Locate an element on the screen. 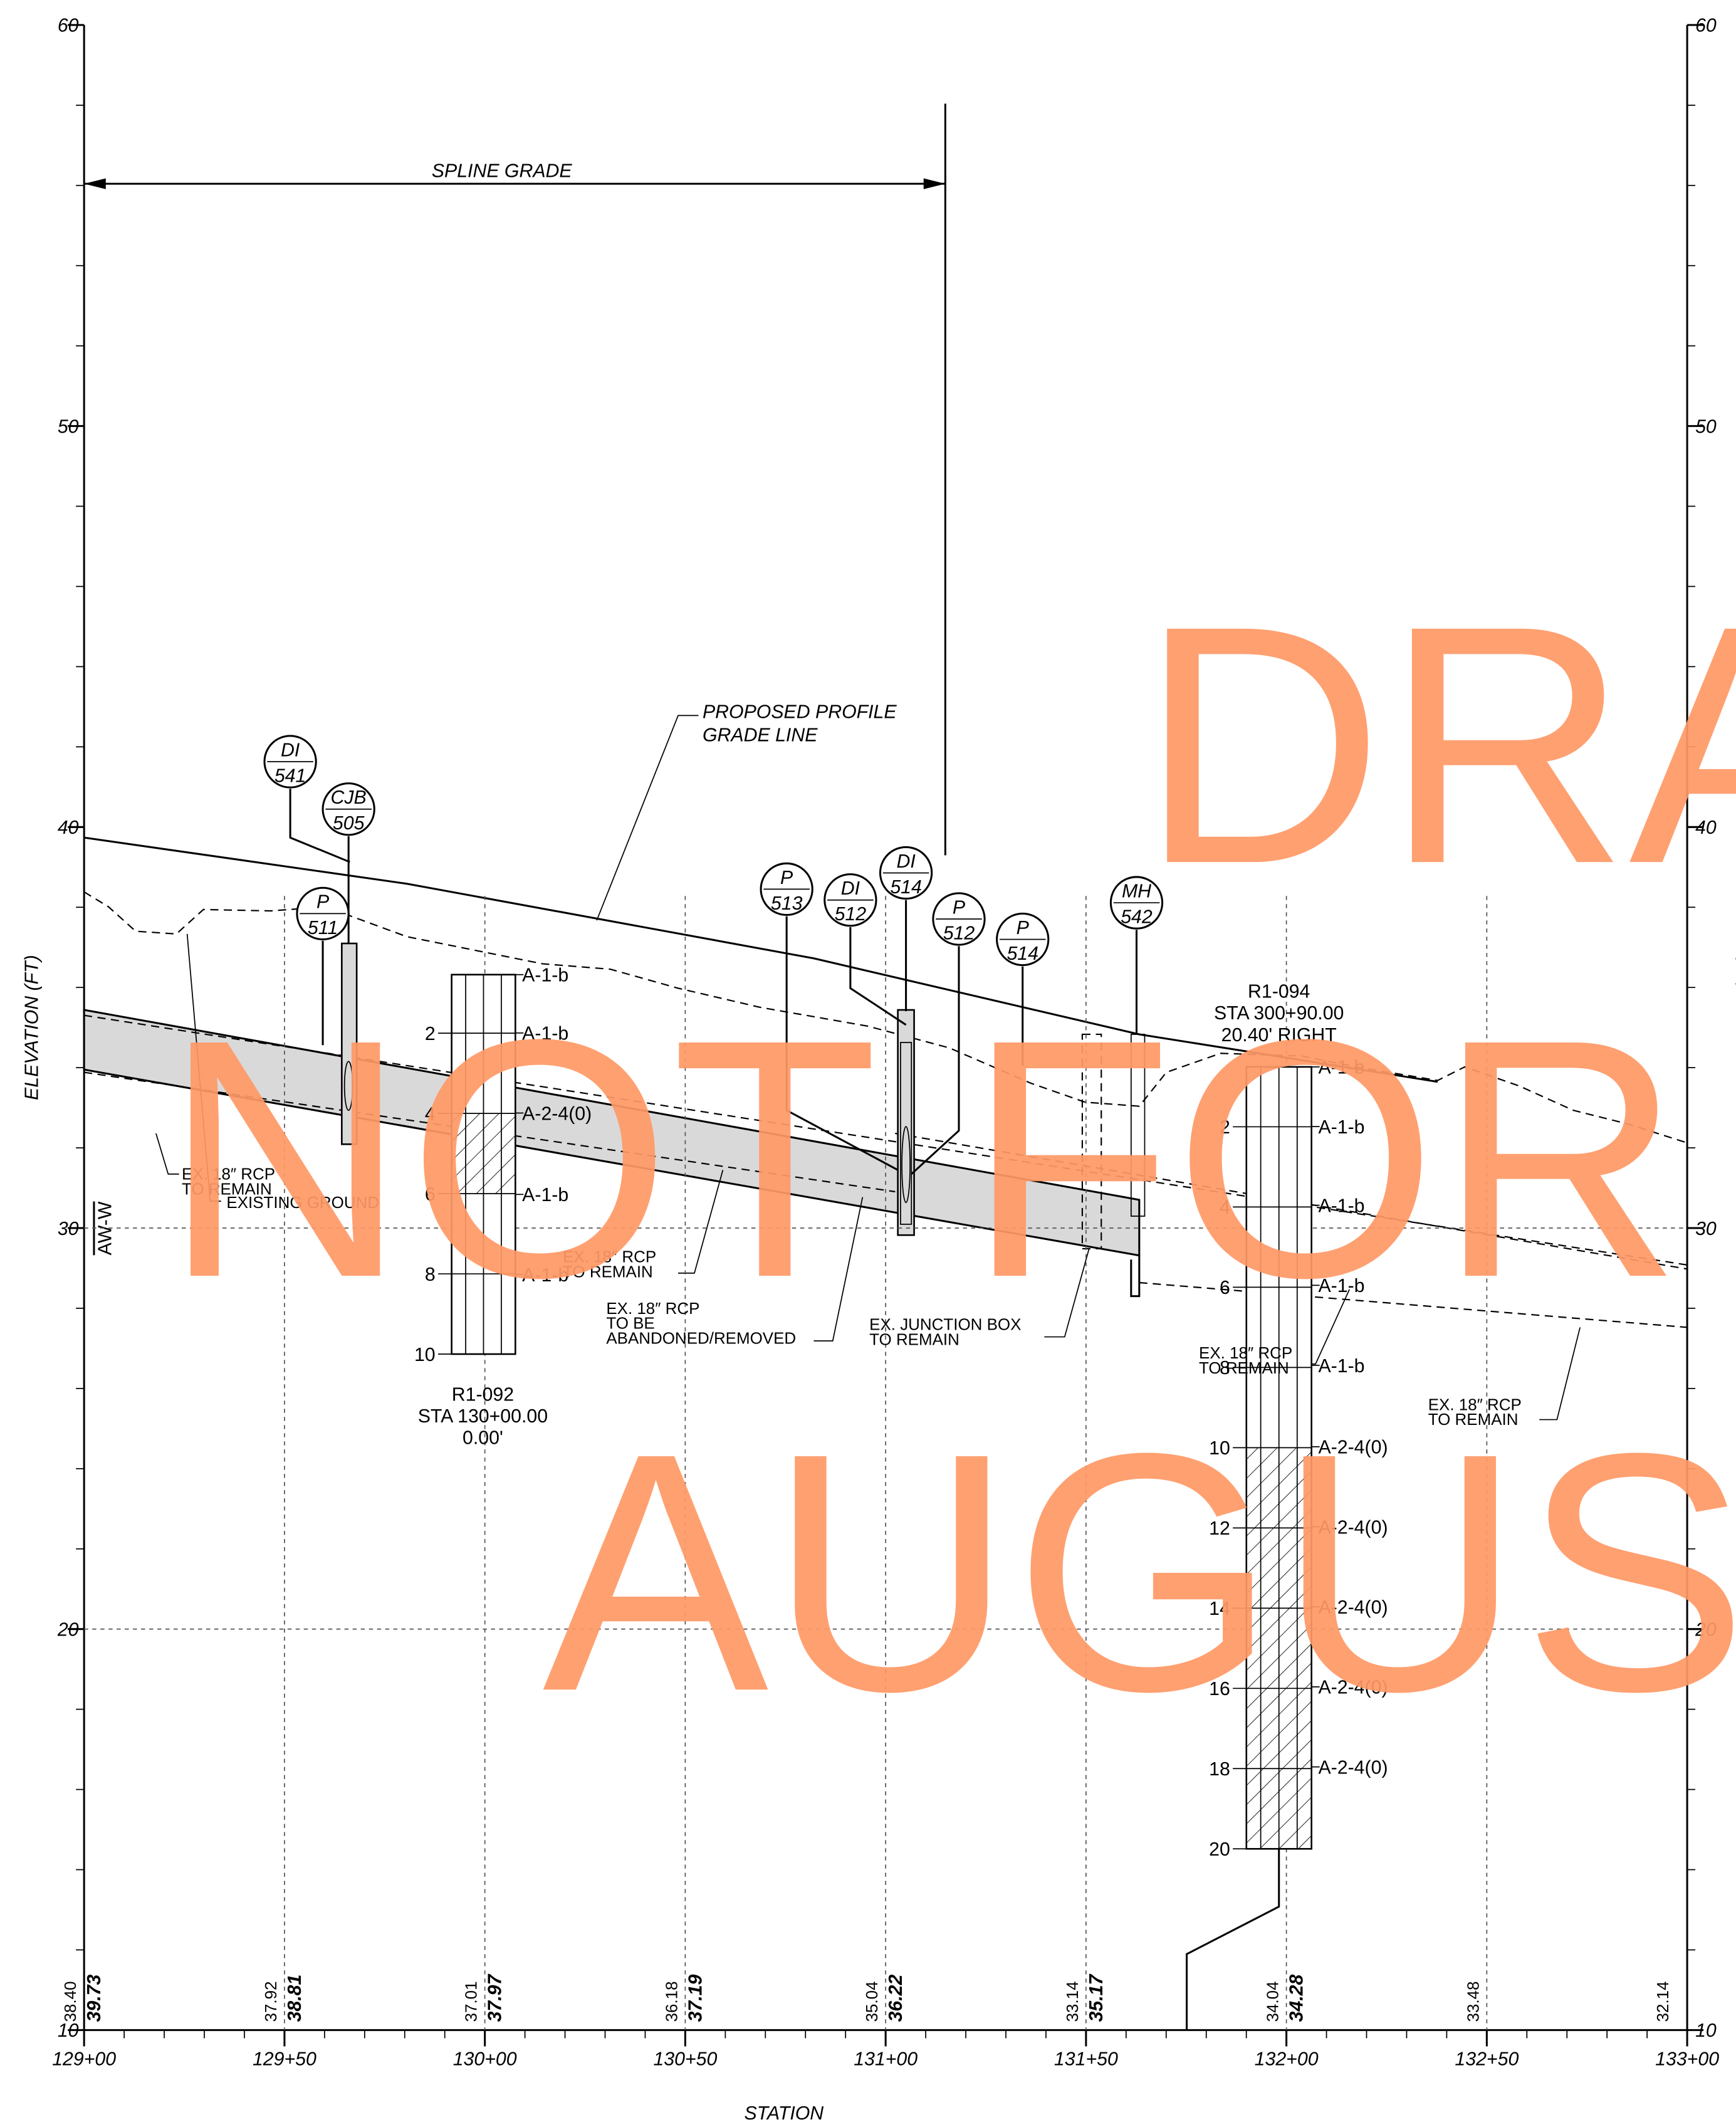 Image resolution: width=1736 pixels, height=2127 pixels. proposed-elevation: 38.81 is located at coordinates (295, 1999).